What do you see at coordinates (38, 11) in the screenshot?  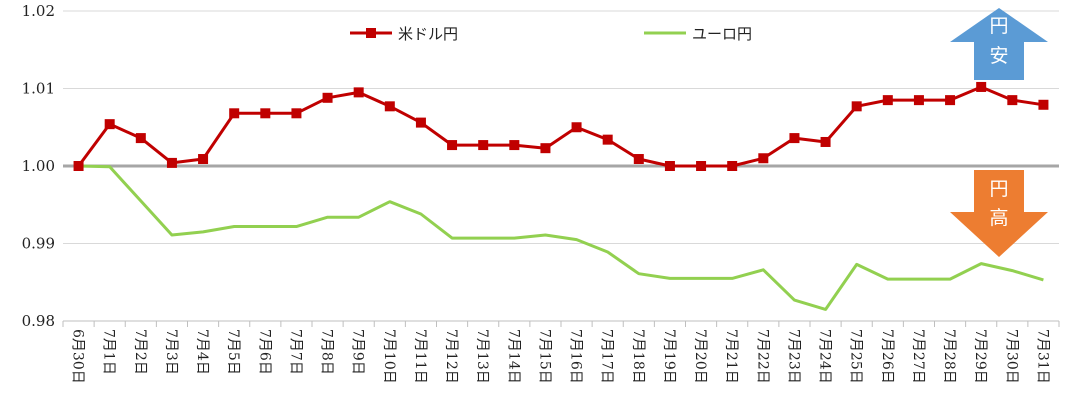 I see `y-tick-label: 1.02` at bounding box center [38, 11].